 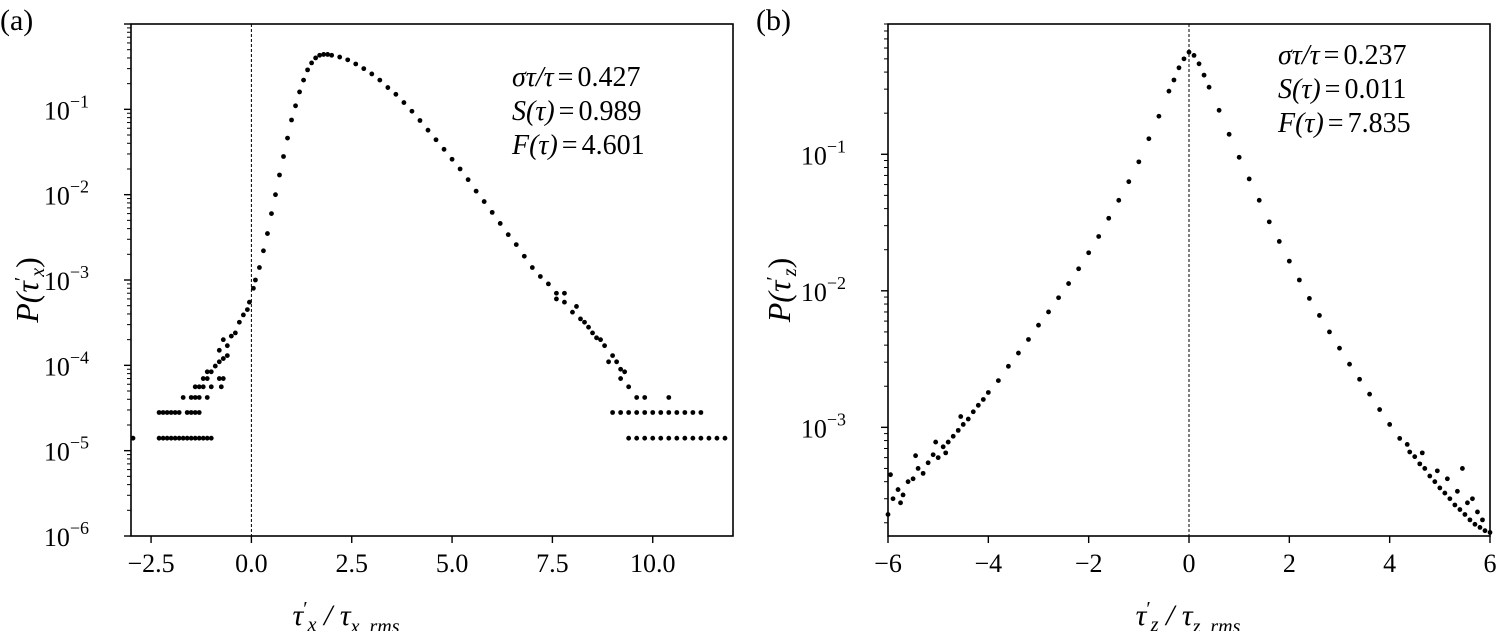 I want to click on x-tick-label: −6, so click(x=888, y=563).